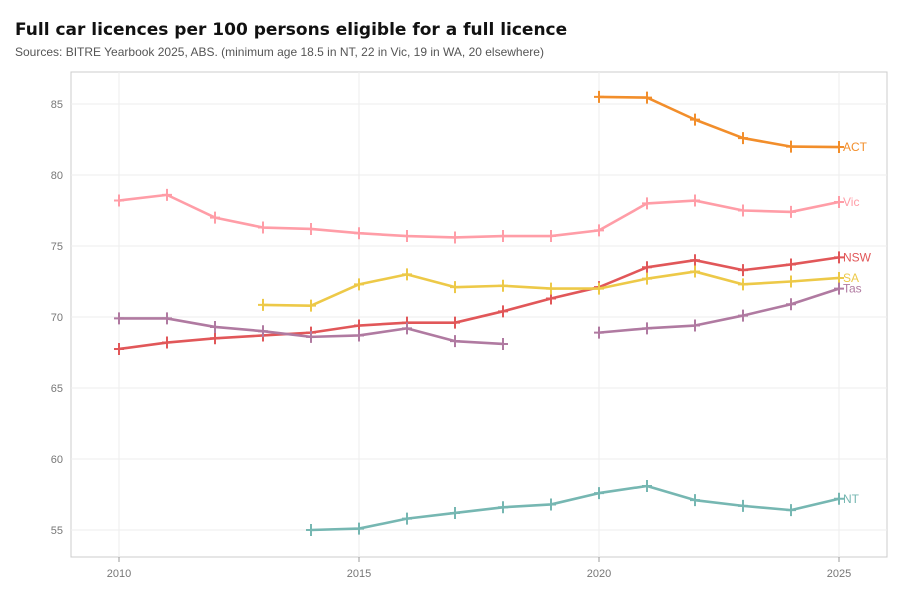 Image resolution: width=900 pixels, height=600 pixels. What do you see at coordinates (857, 257) in the screenshot?
I see `series-label-nsw: NSW` at bounding box center [857, 257].